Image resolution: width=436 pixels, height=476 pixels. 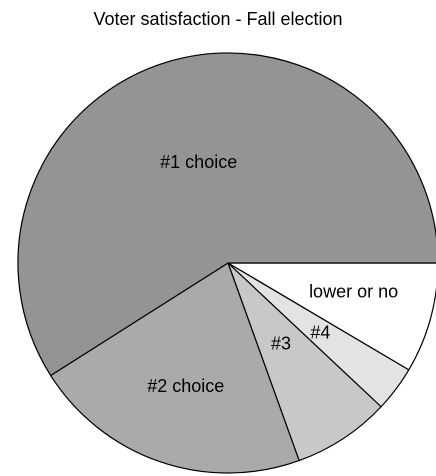 What do you see at coordinates (218, 19) in the screenshot?
I see `chart-title: Voter satisfaction - Fall election` at bounding box center [218, 19].